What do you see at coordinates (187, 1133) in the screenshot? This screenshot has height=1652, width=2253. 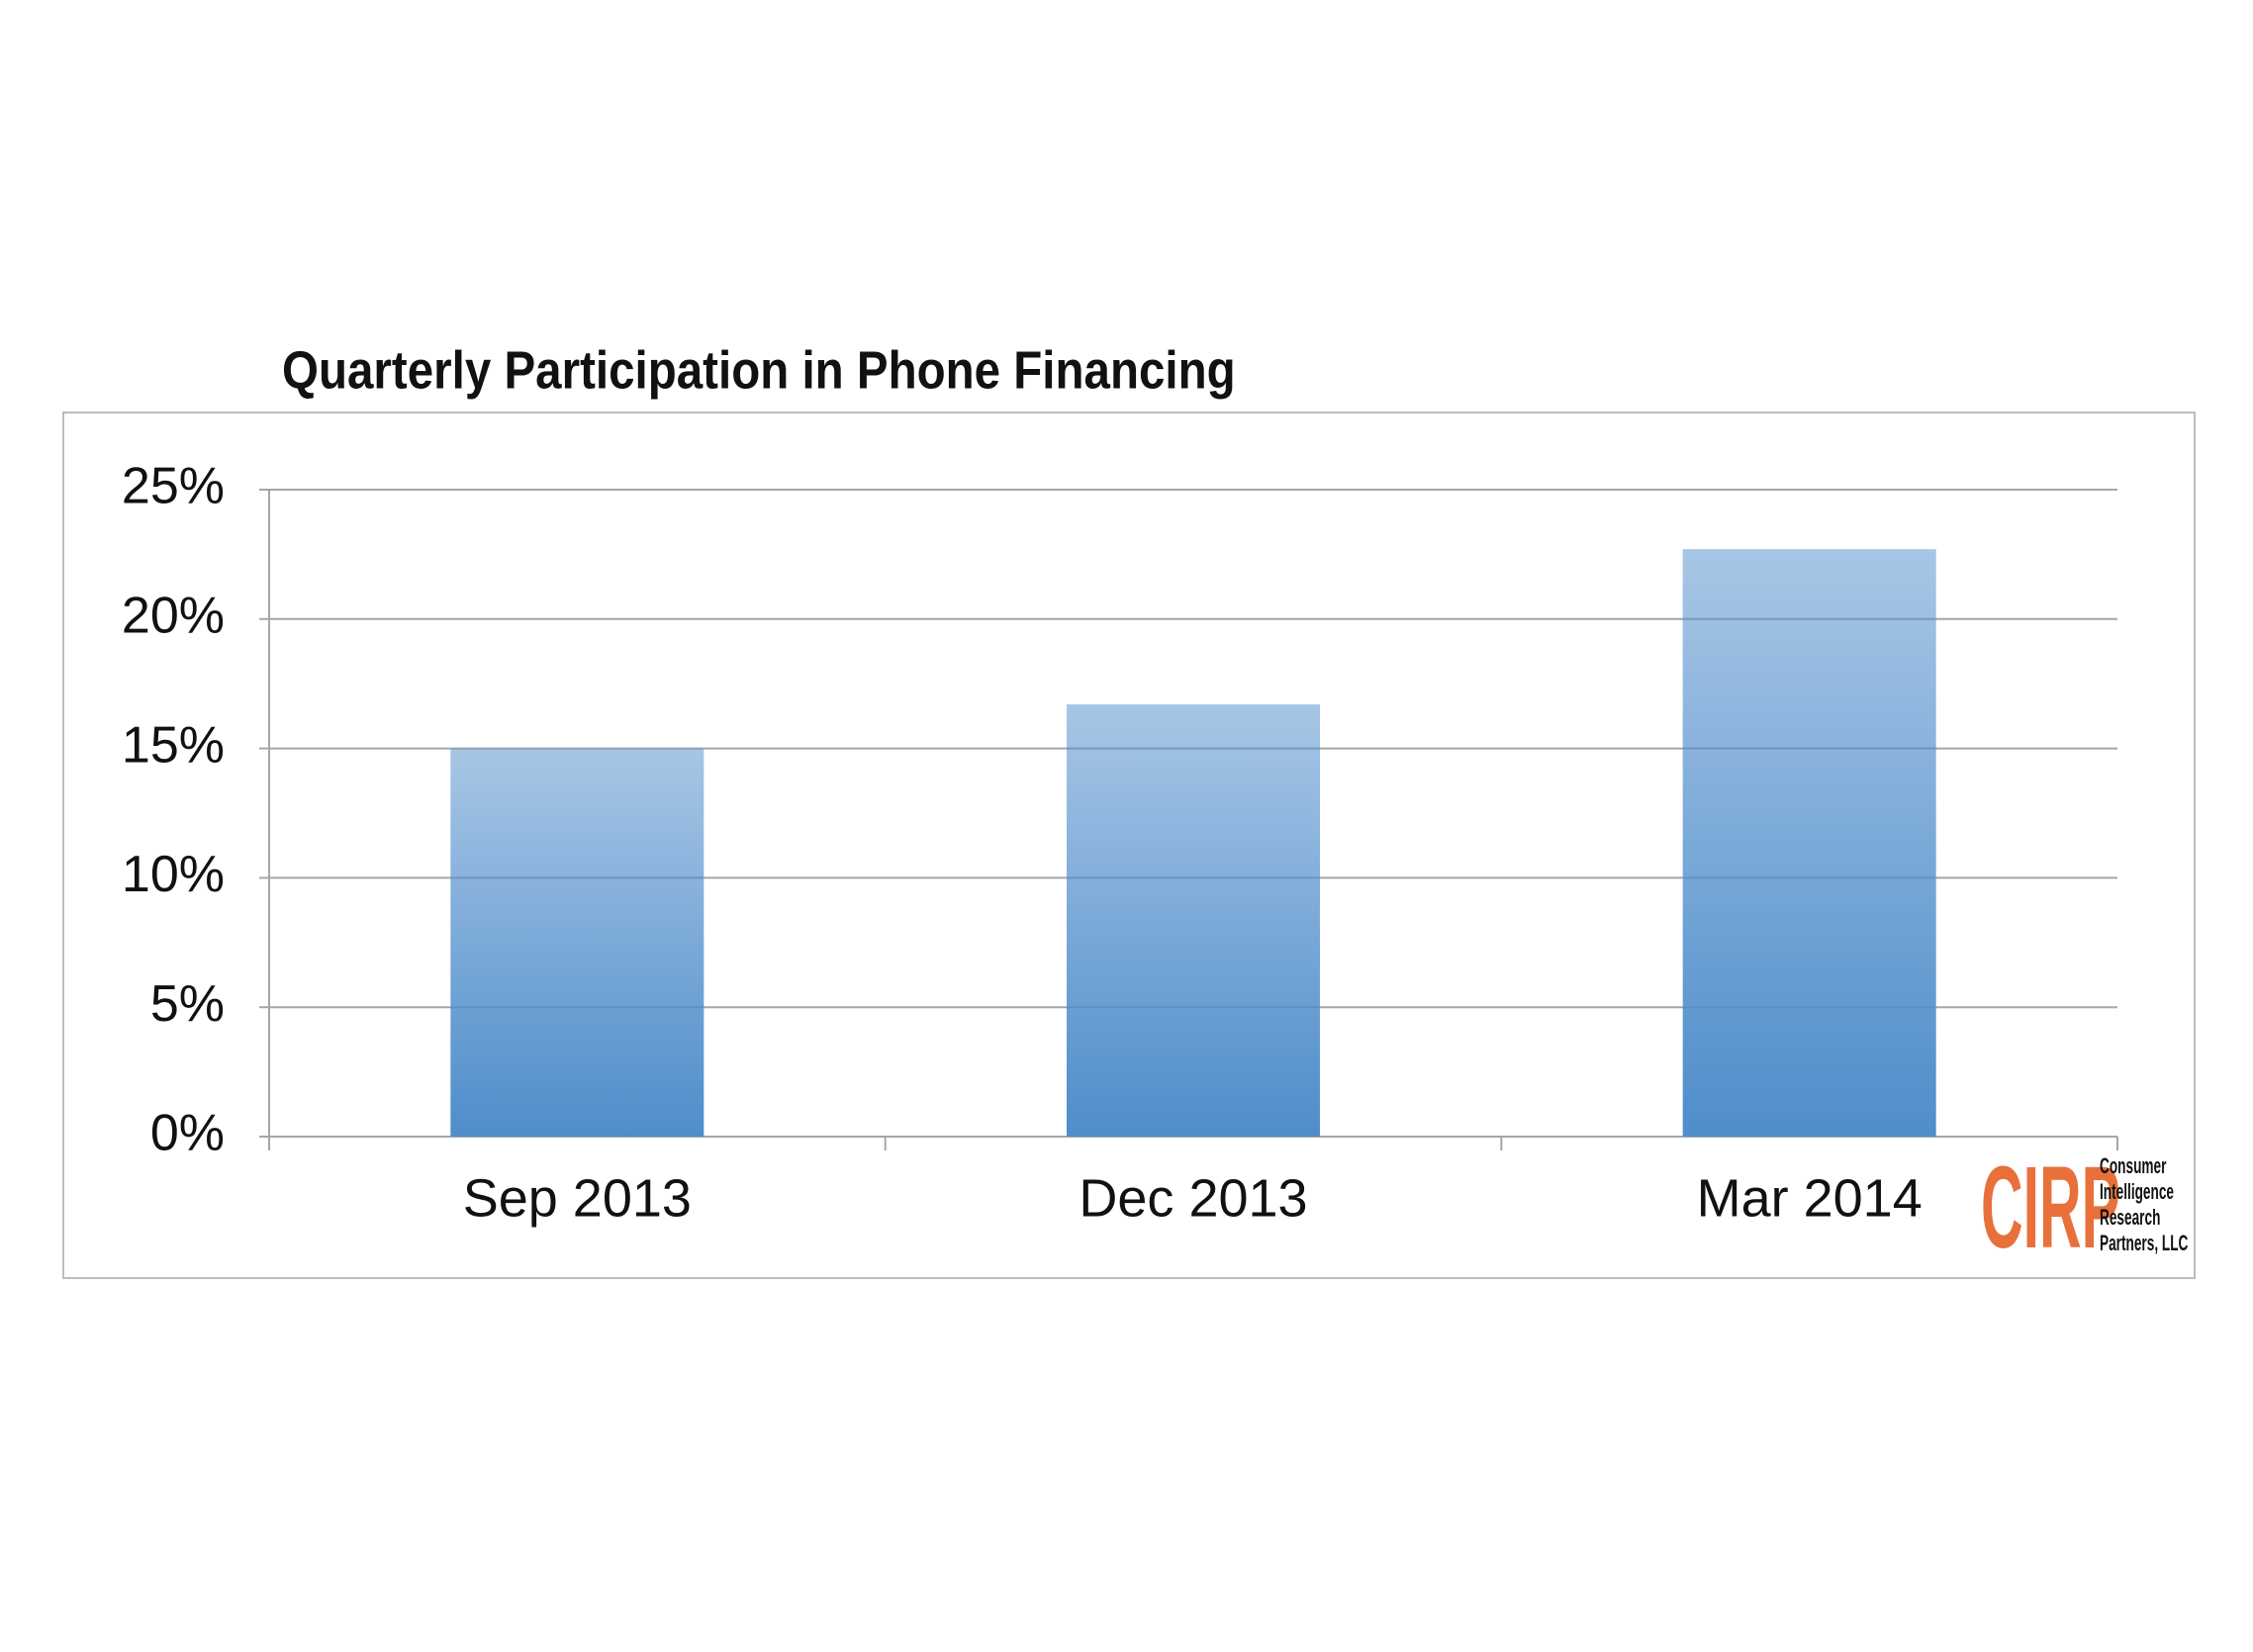 I see `y-tick-label: 0%` at bounding box center [187, 1133].